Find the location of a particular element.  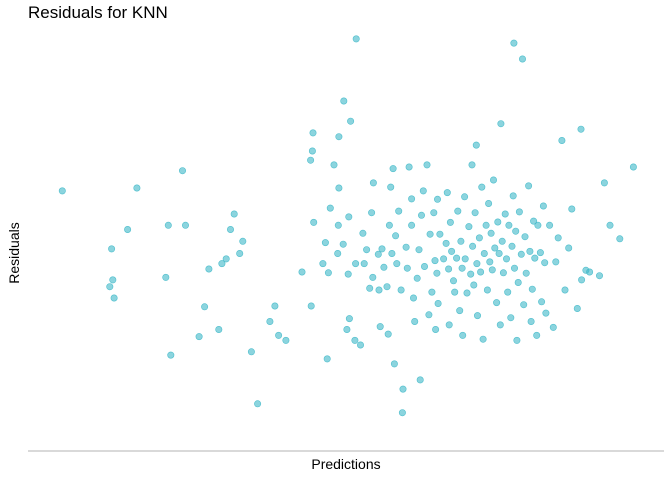

chart-title: Residuals for KNN is located at coordinates (98, 12).